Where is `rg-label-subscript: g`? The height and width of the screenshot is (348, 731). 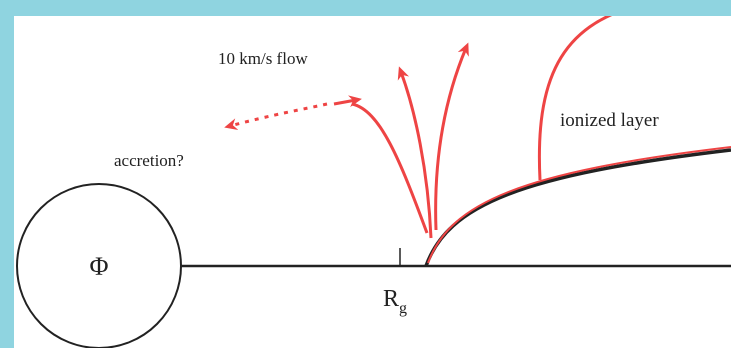 rg-label-subscript: g is located at coordinates (403, 308).